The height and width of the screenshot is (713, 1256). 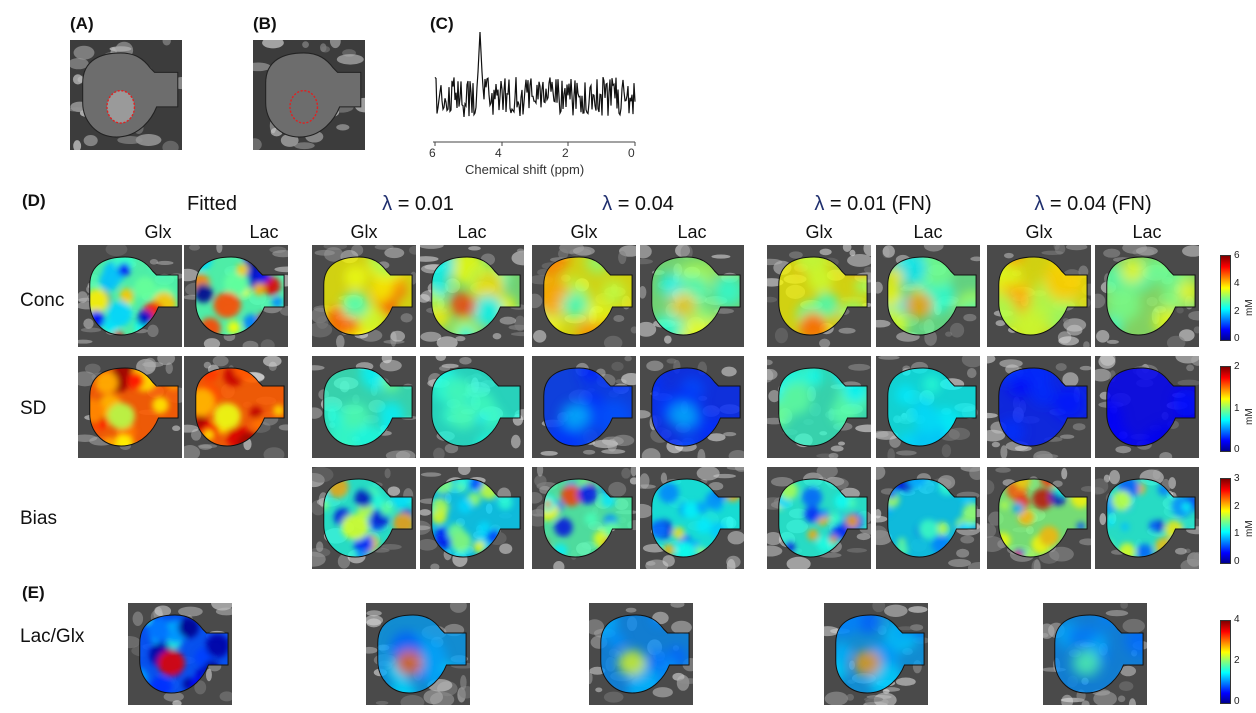 I want to click on header-lambda-004-fn: λ = 0.04 (FN), so click(x=1093, y=204).